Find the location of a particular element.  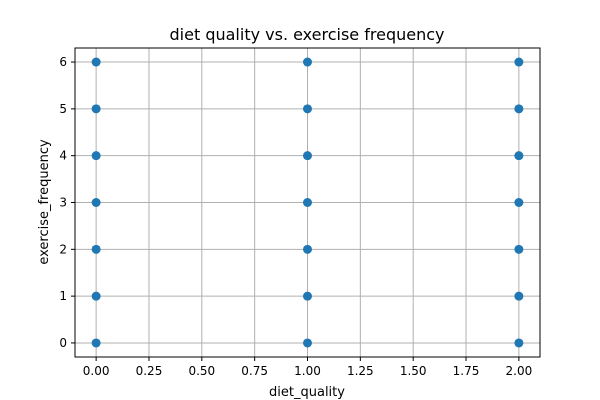

x-tick-label: 1.75 is located at coordinates (466, 371).